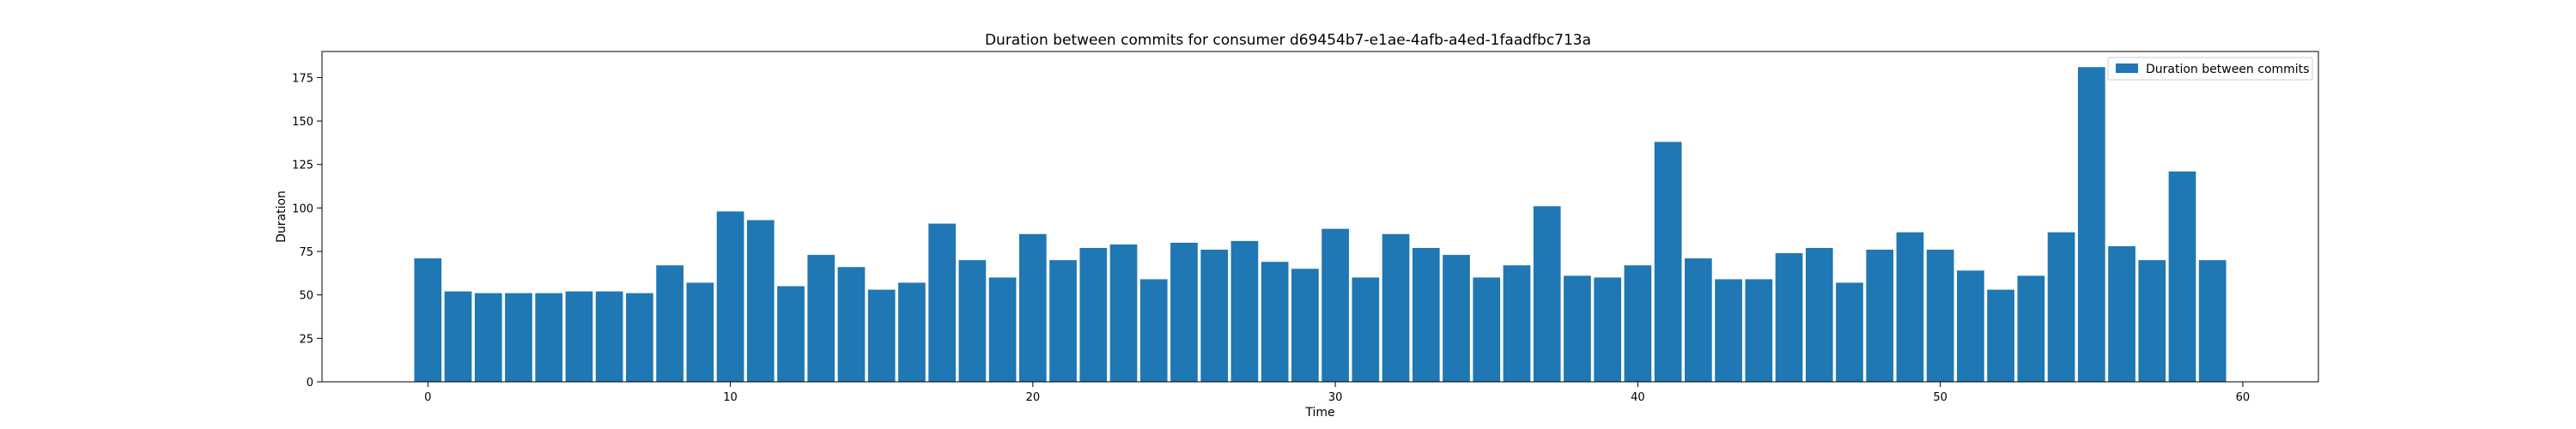 Image resolution: width=2576 pixels, height=429 pixels. What do you see at coordinates (302, 208) in the screenshot?
I see `y-tick-label: 100` at bounding box center [302, 208].